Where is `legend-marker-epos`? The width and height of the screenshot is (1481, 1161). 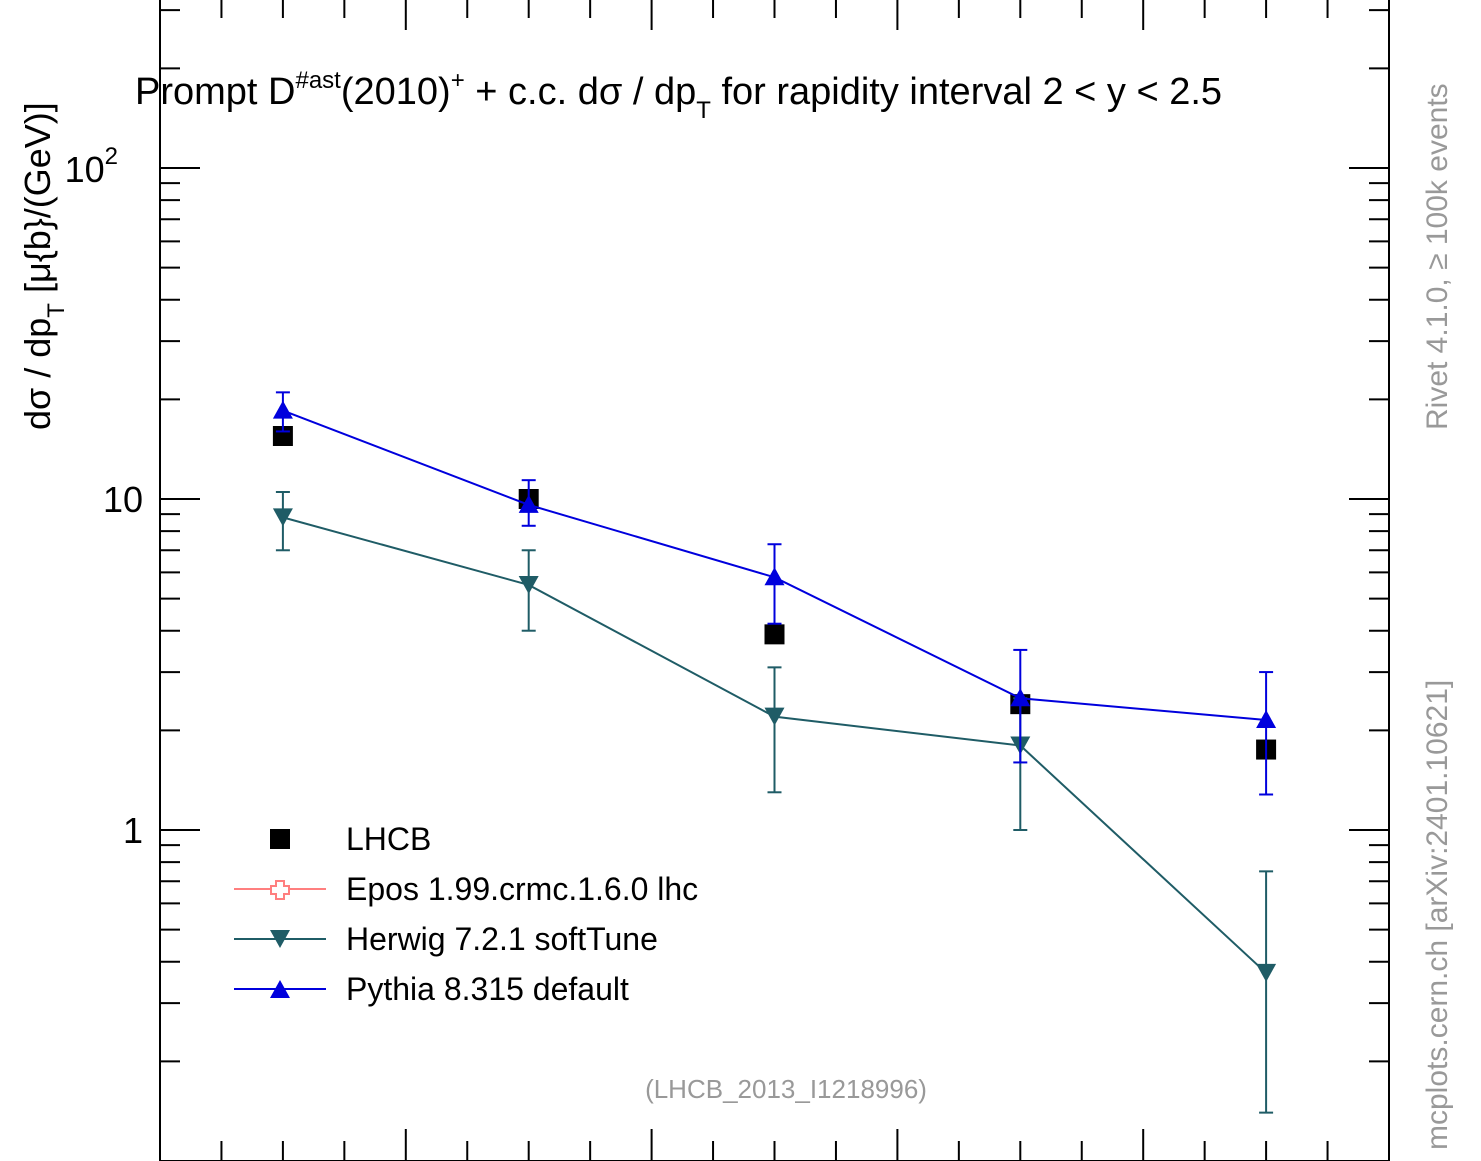
legend-marker-epos is located at coordinates (280, 890).